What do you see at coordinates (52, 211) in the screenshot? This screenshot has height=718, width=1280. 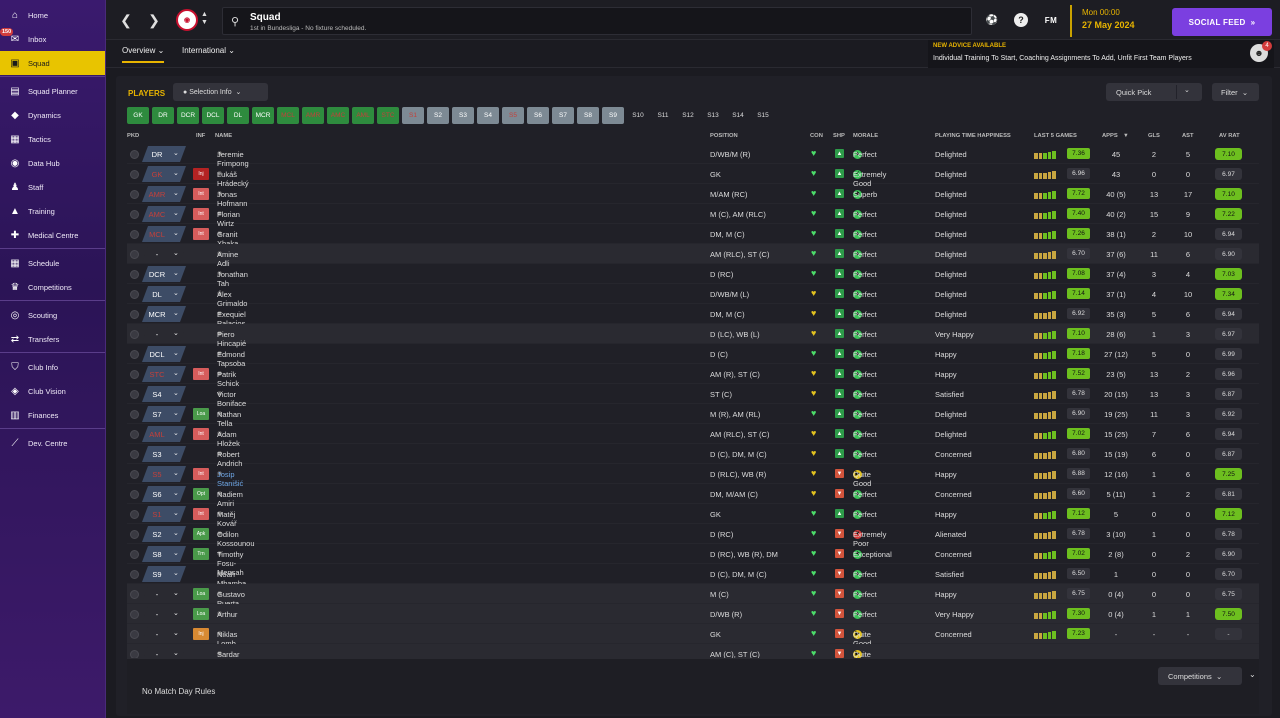 I see `sidebar-item-training: ▲ Training` at bounding box center [52, 211].